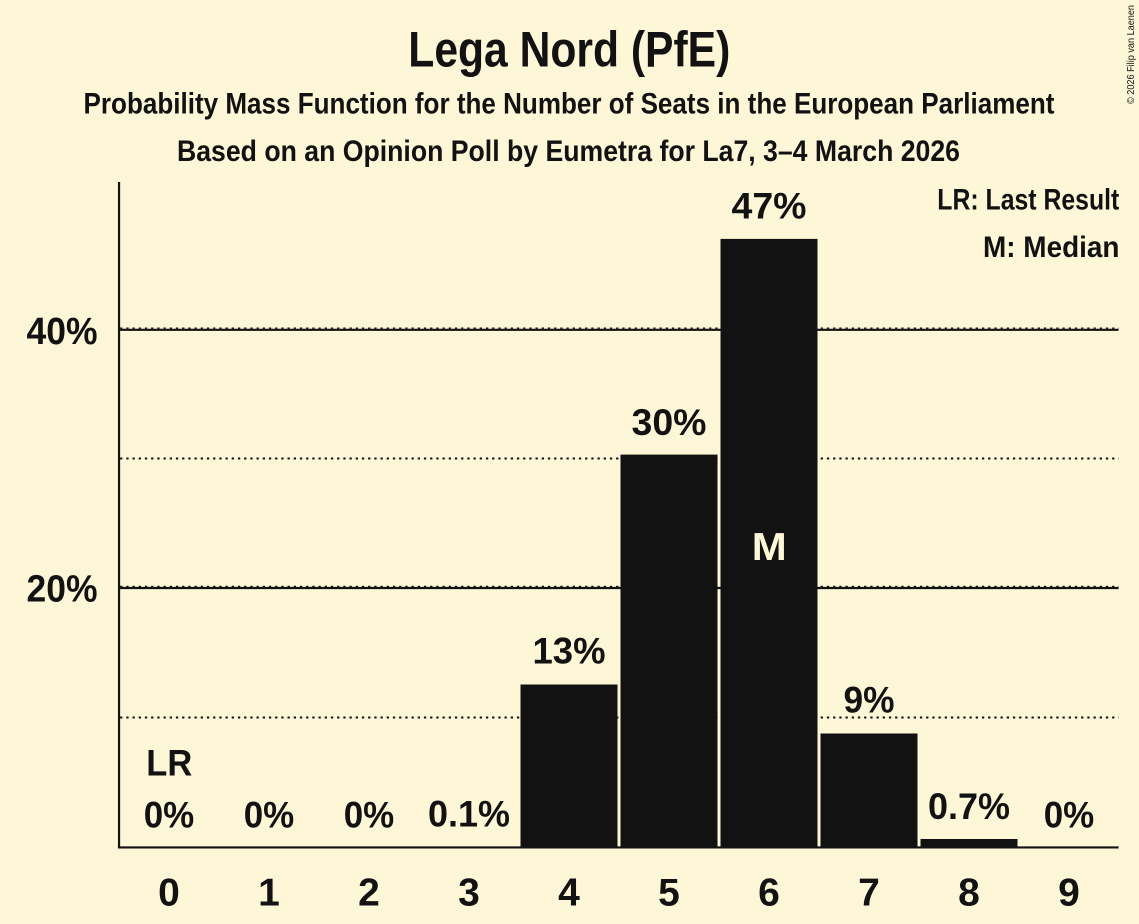 The height and width of the screenshot is (924, 1139). Describe the element at coordinates (62, 332) in the screenshot. I see `svg-text: 40%` at that location.